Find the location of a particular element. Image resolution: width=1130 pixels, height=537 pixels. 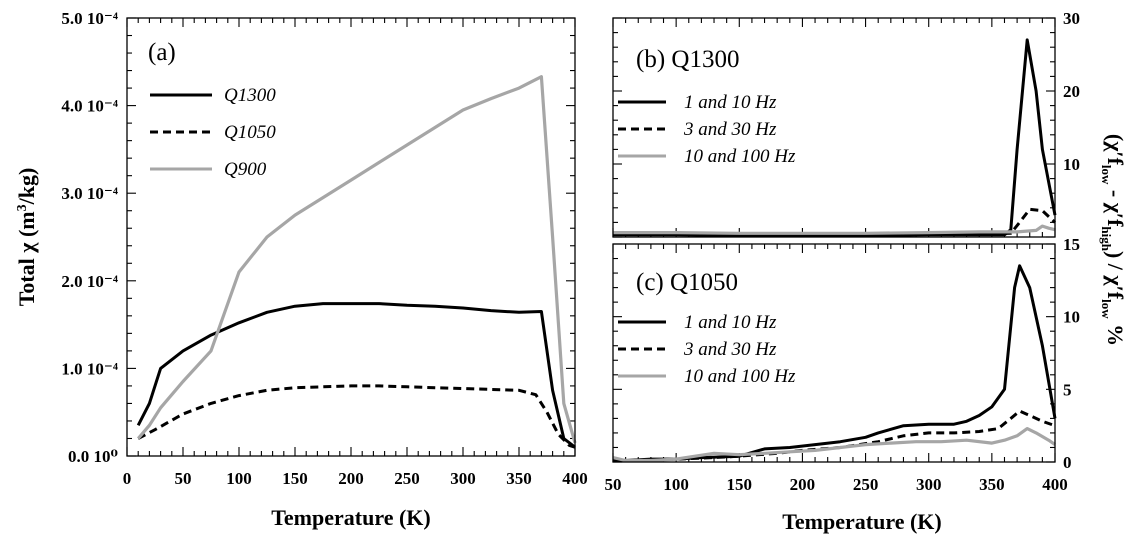

panel-a-x-tick-label: 300 is located at coordinates (463, 478).